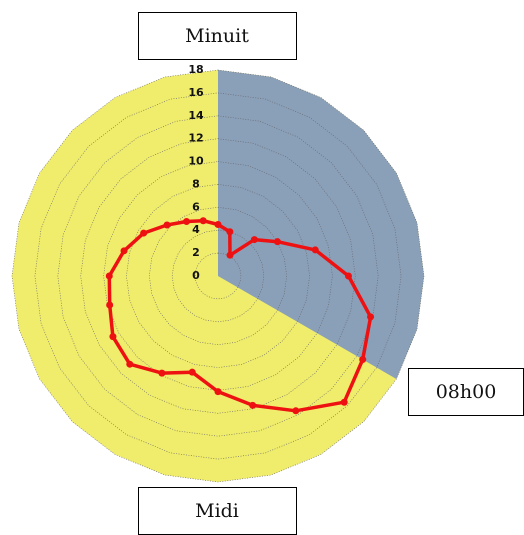  What do you see at coordinates (196, 252) in the screenshot?
I see `r-tick-label: 2` at bounding box center [196, 252].